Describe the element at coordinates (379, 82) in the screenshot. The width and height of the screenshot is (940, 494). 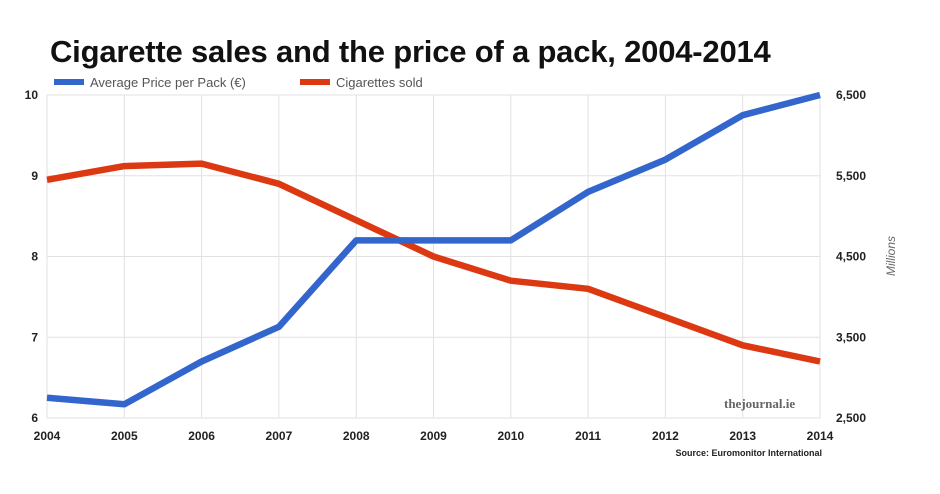
I see `legend-entry: Cigarettes sold` at that location.